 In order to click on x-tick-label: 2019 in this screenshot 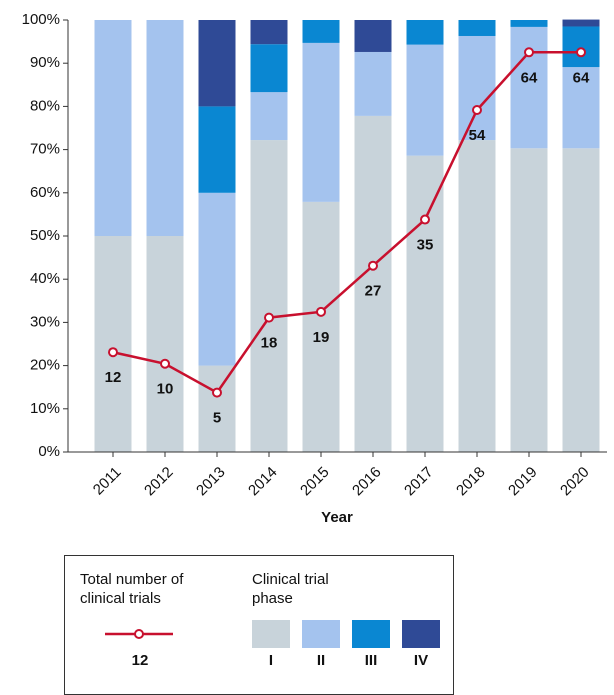, I will do `click(523, 482)`.